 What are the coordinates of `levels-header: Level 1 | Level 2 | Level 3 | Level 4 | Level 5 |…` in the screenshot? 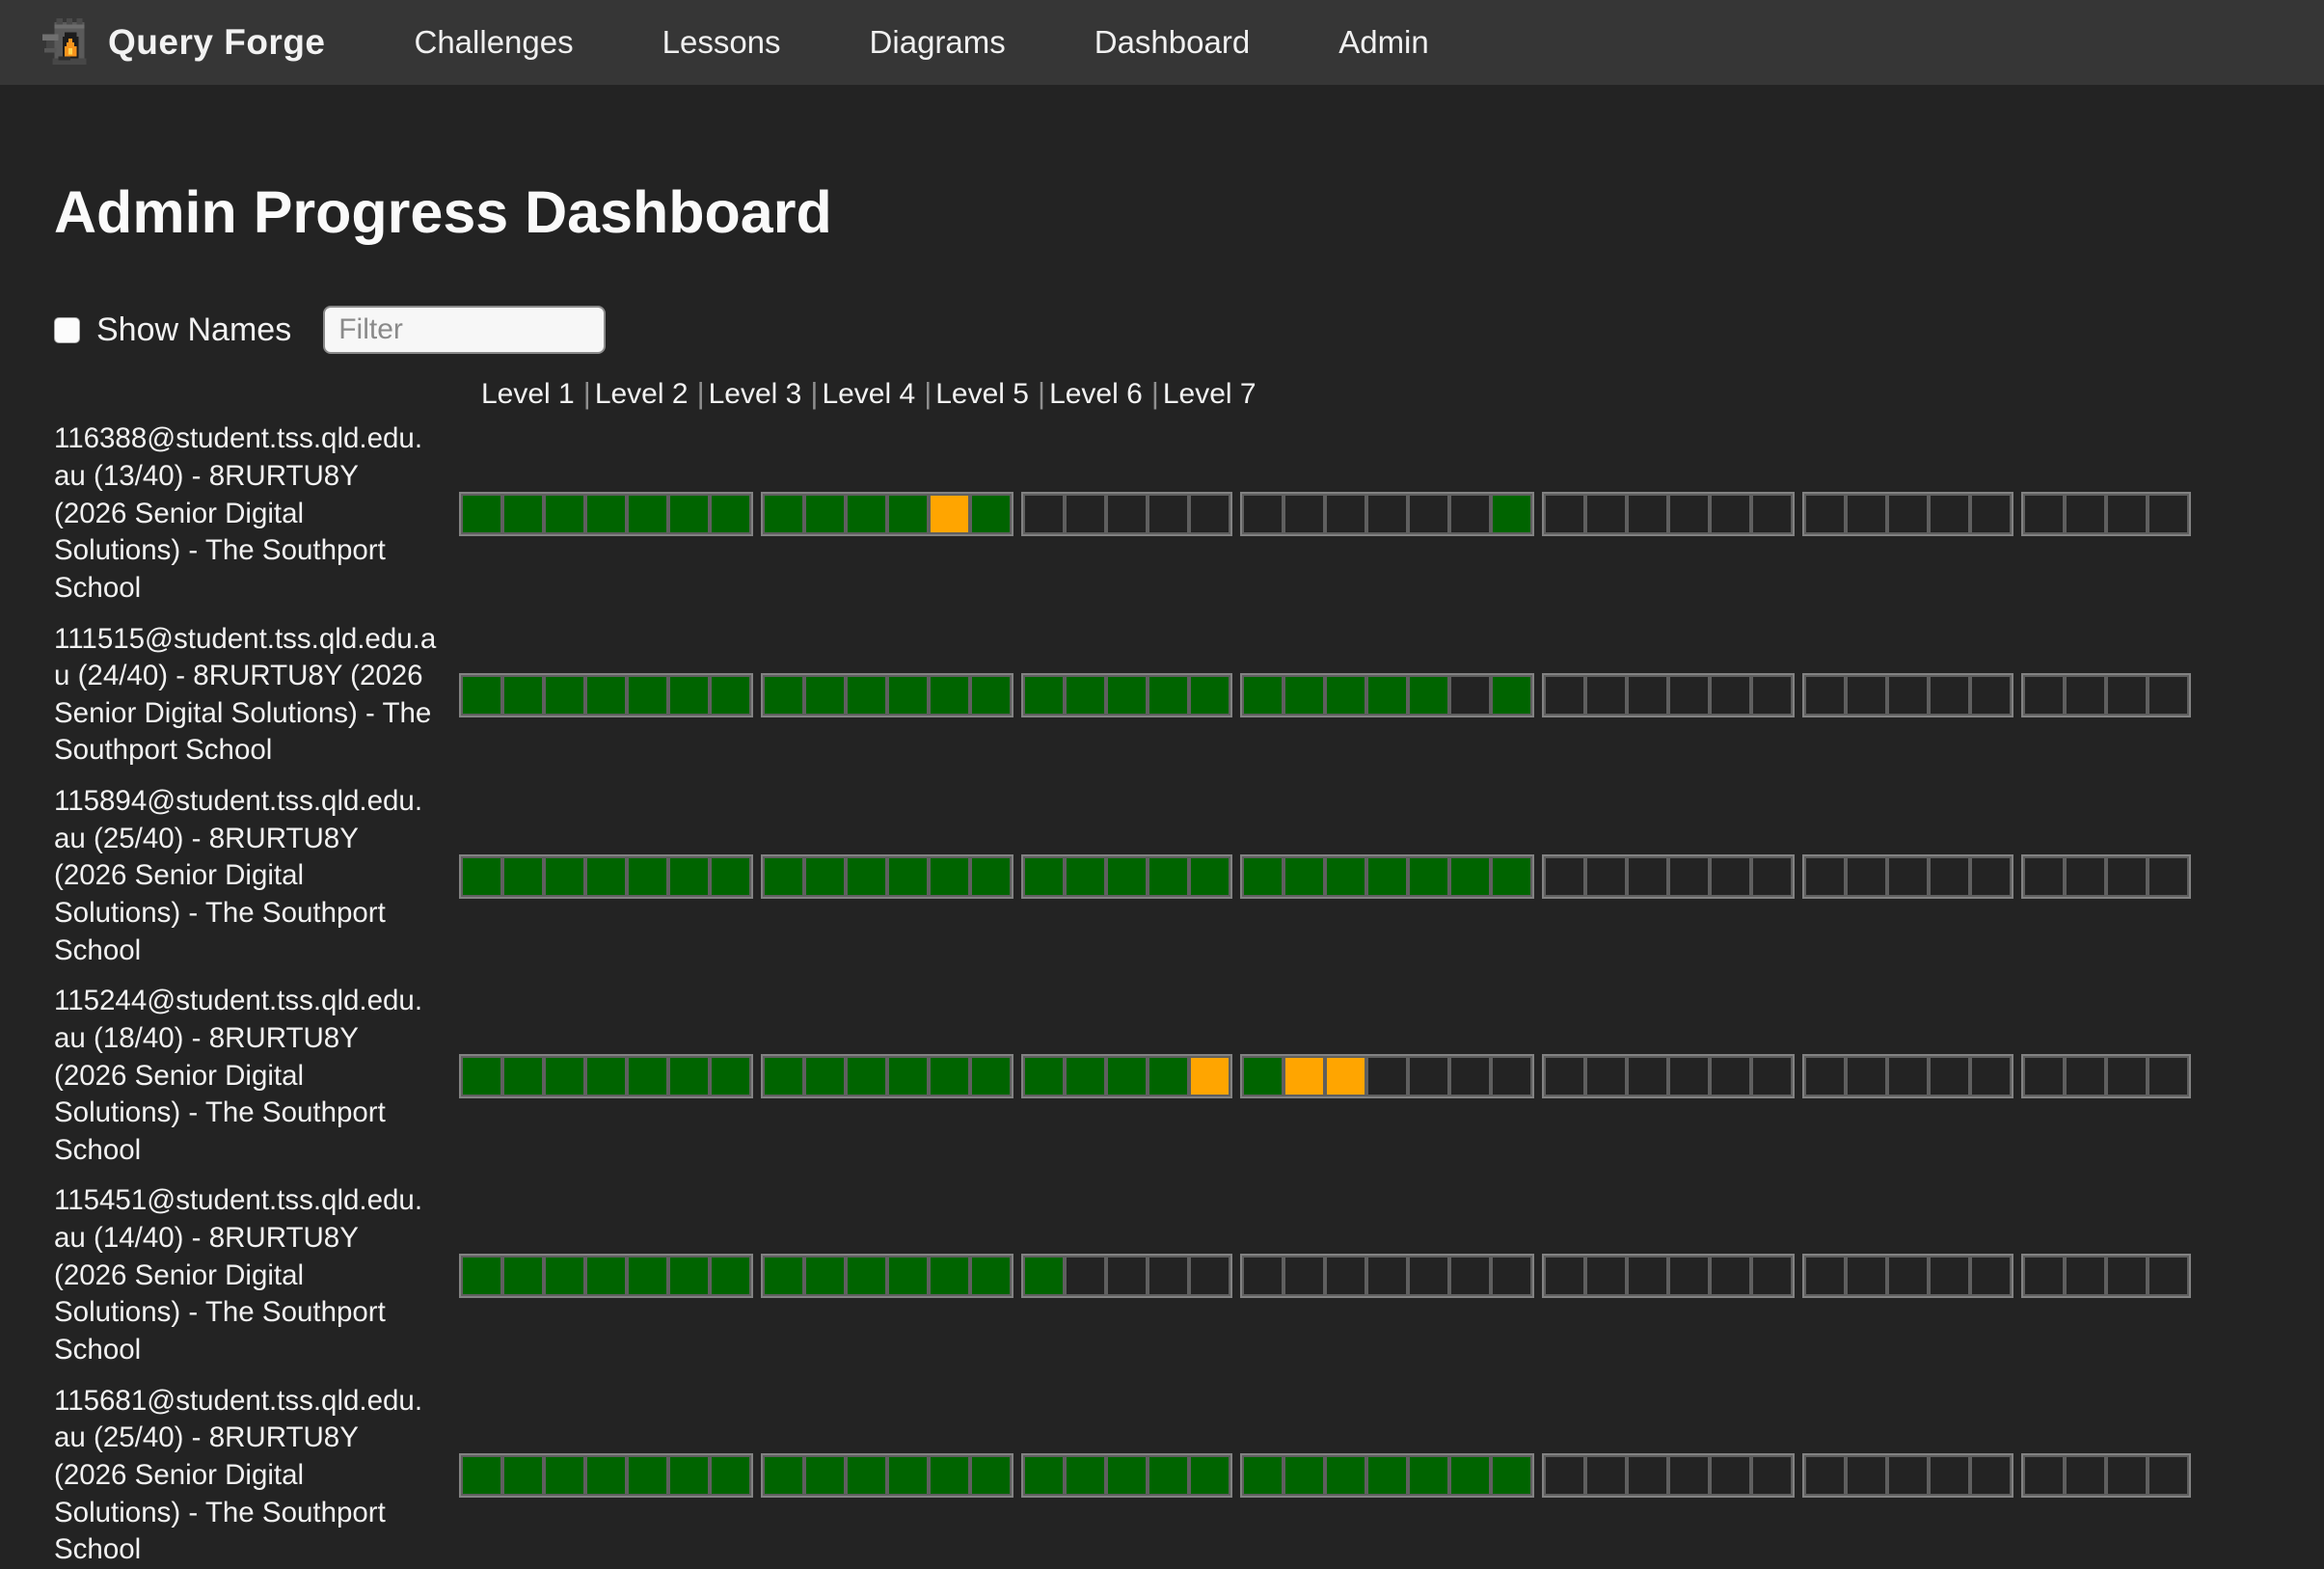 It's located at (1403, 393).